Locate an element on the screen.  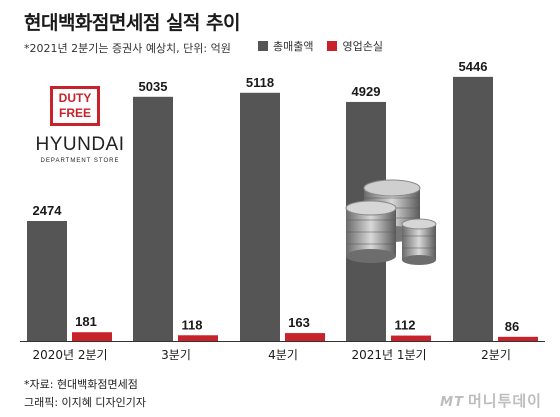
source-note: *자료: 현대백화점면세점 is located at coordinates (81, 384).